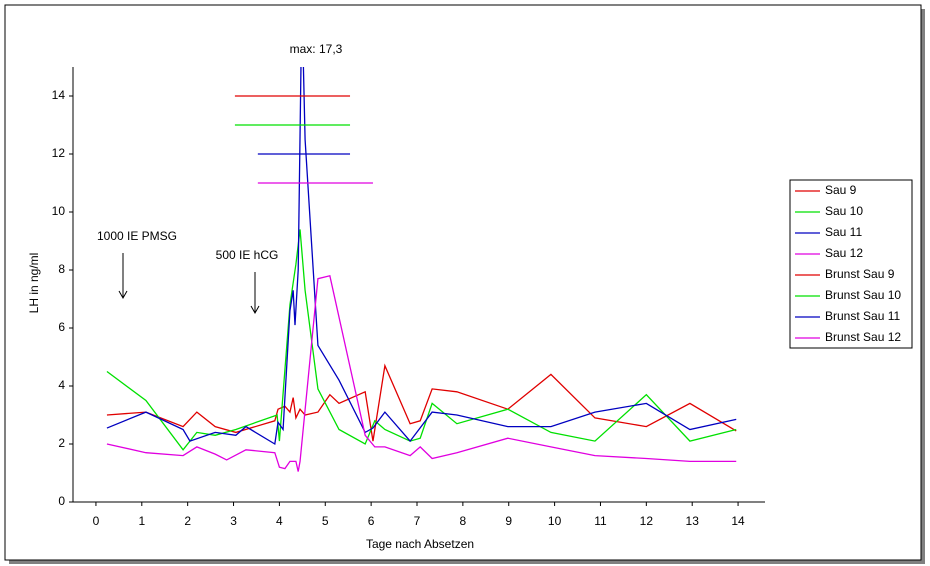 This screenshot has height=566, width=930. Describe the element at coordinates (279, 521) in the screenshot. I see `x-tick-label: 4` at that location.